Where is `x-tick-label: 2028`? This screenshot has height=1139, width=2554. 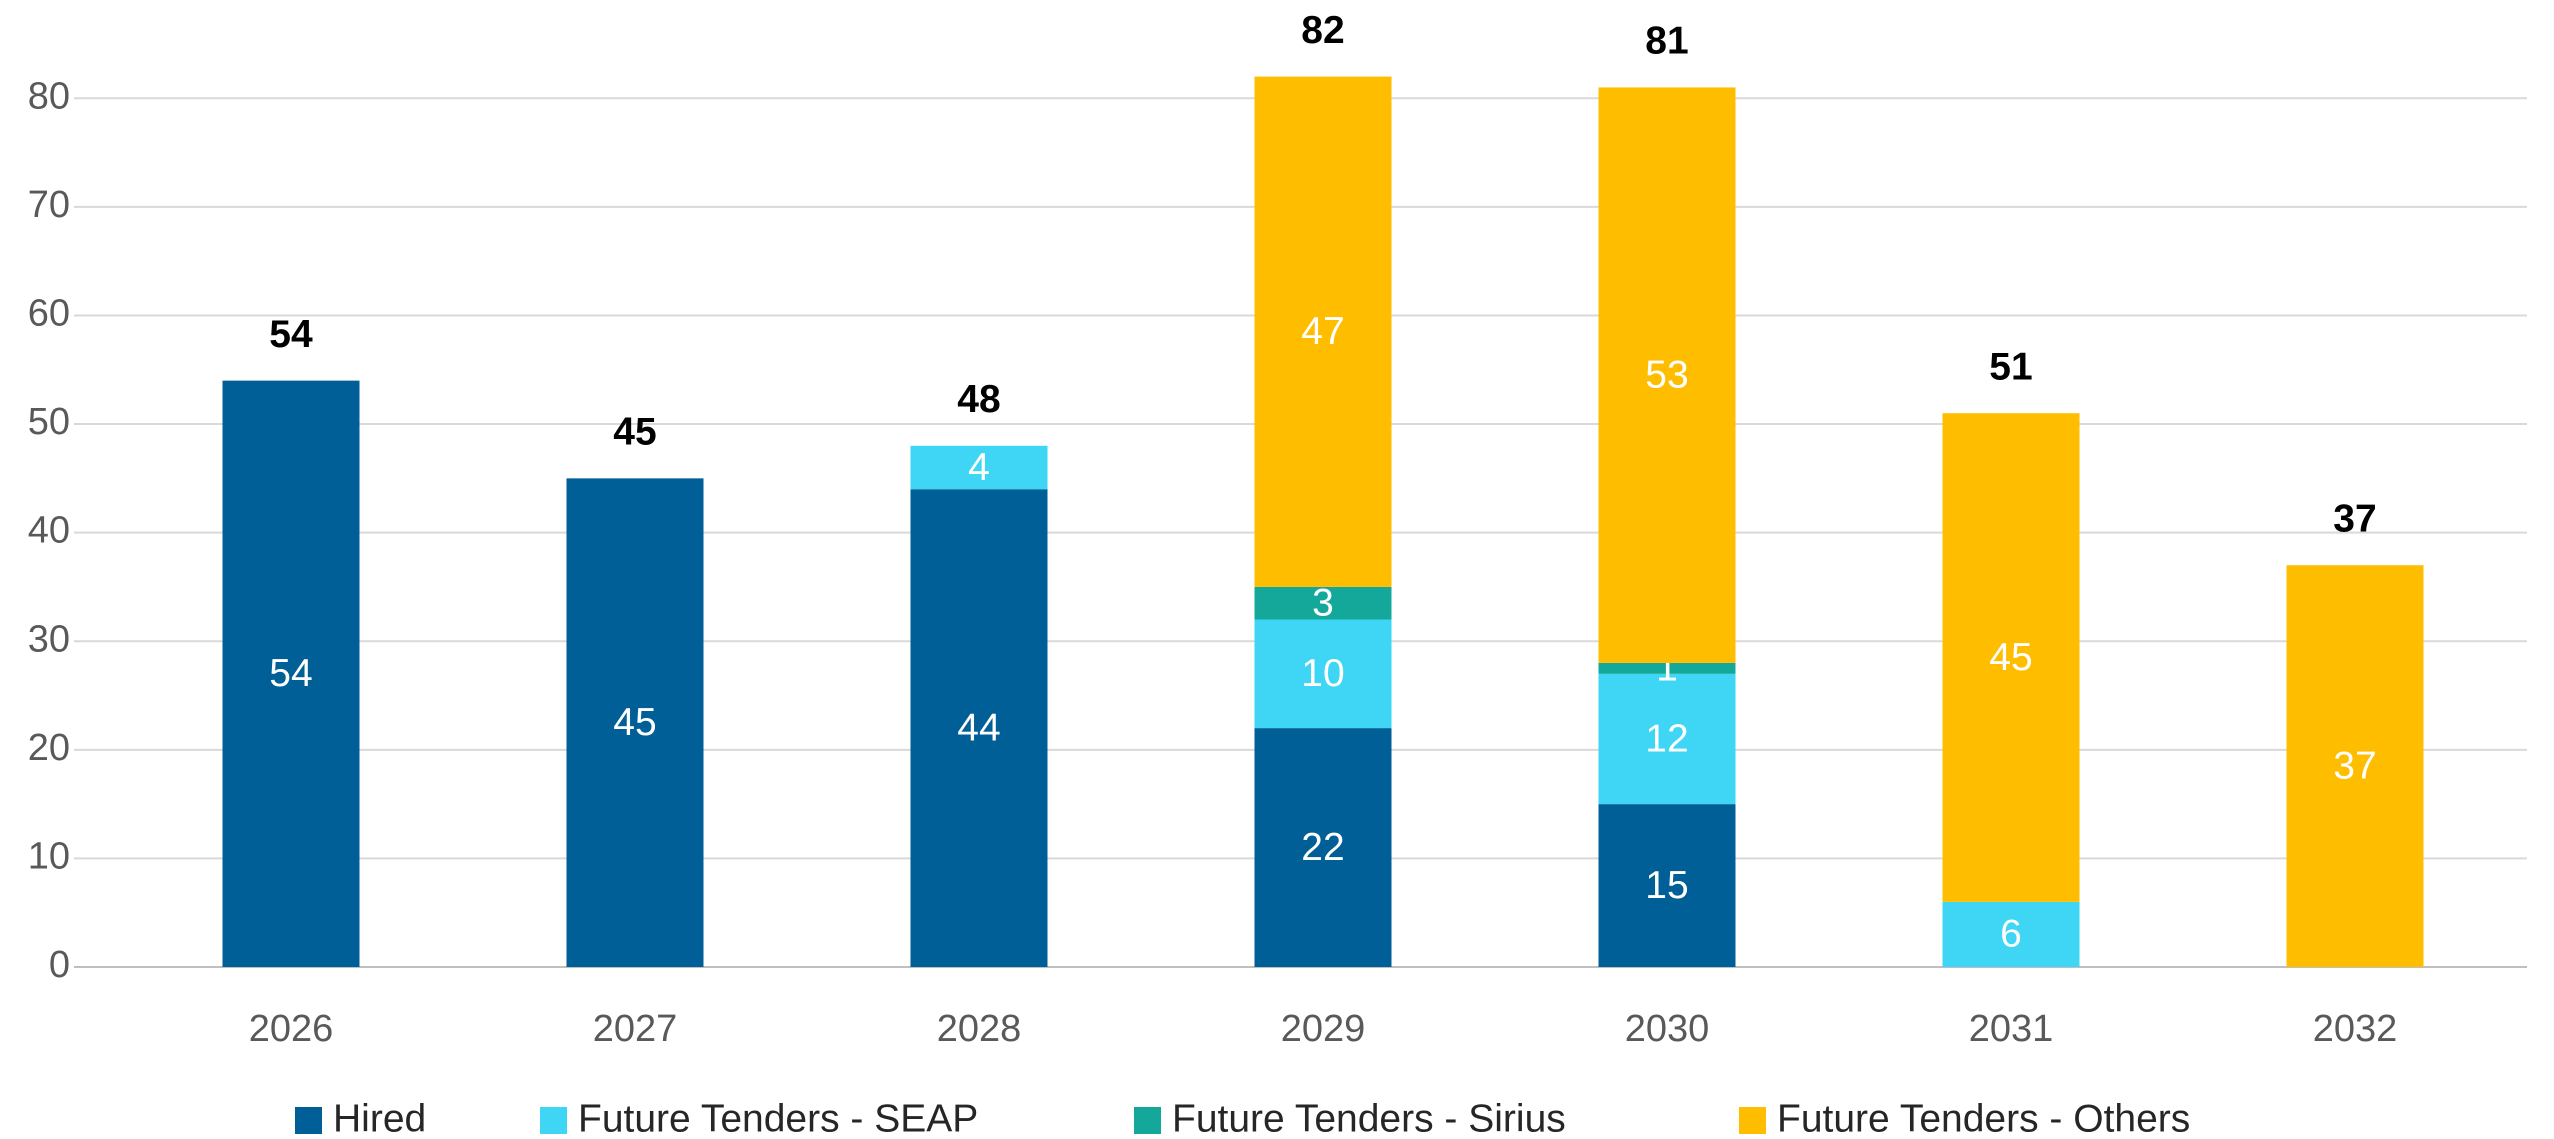 x-tick-label: 2028 is located at coordinates (979, 1029).